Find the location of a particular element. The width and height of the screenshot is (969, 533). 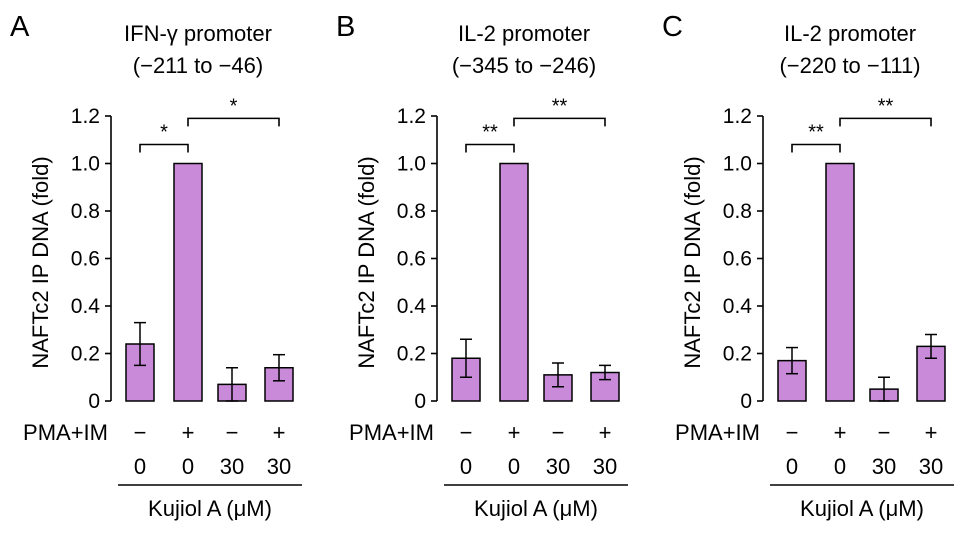

chart-title: (−220 to −111) is located at coordinates (849, 65).